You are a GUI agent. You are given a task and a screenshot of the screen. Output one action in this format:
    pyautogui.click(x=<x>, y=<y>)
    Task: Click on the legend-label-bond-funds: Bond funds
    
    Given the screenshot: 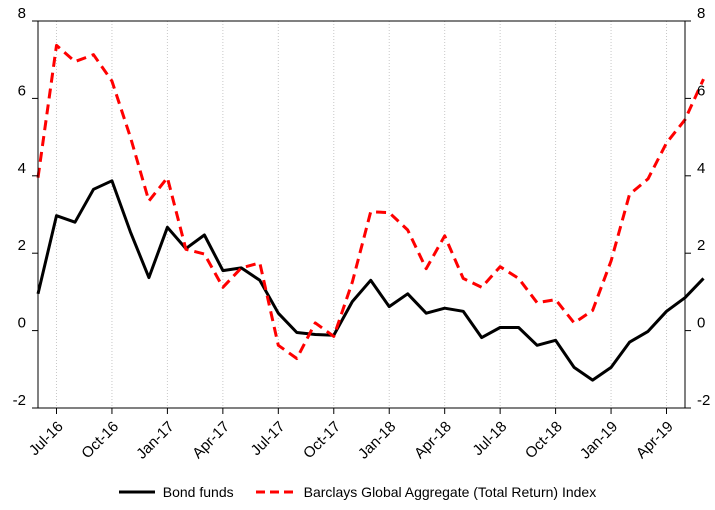 What is the action you would take?
    pyautogui.click(x=198, y=492)
    